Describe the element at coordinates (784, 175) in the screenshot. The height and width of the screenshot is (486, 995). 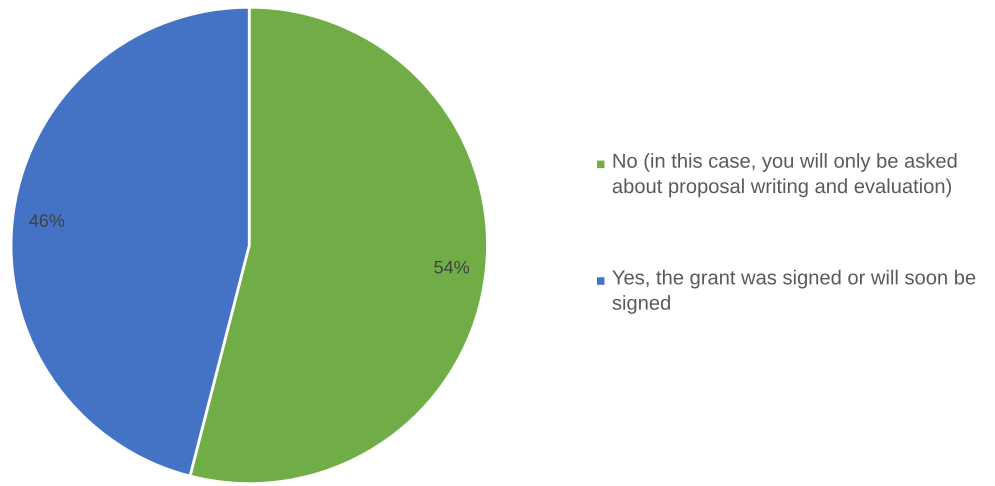
I see `legend-label: No (in this case, you will only be asked about proposal writing and evaluation)` at that location.